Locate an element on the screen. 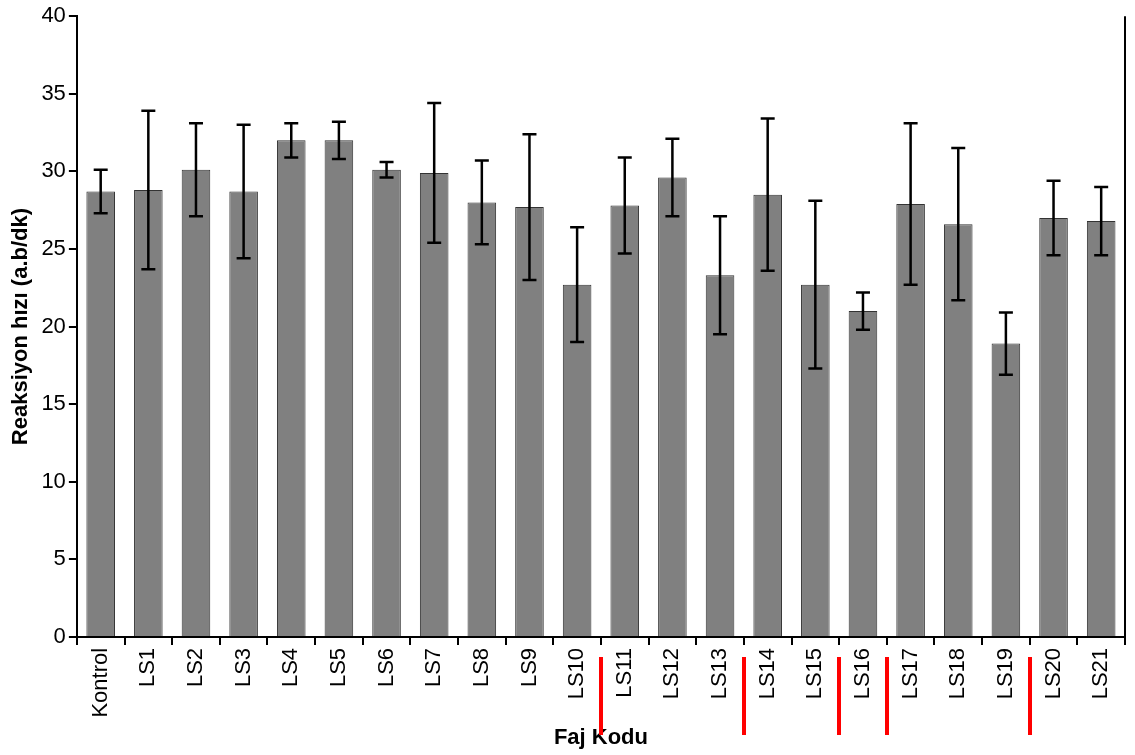 This screenshot has width=1135, height=755. x-tick-label: LS2 is located at coordinates (195, 667).